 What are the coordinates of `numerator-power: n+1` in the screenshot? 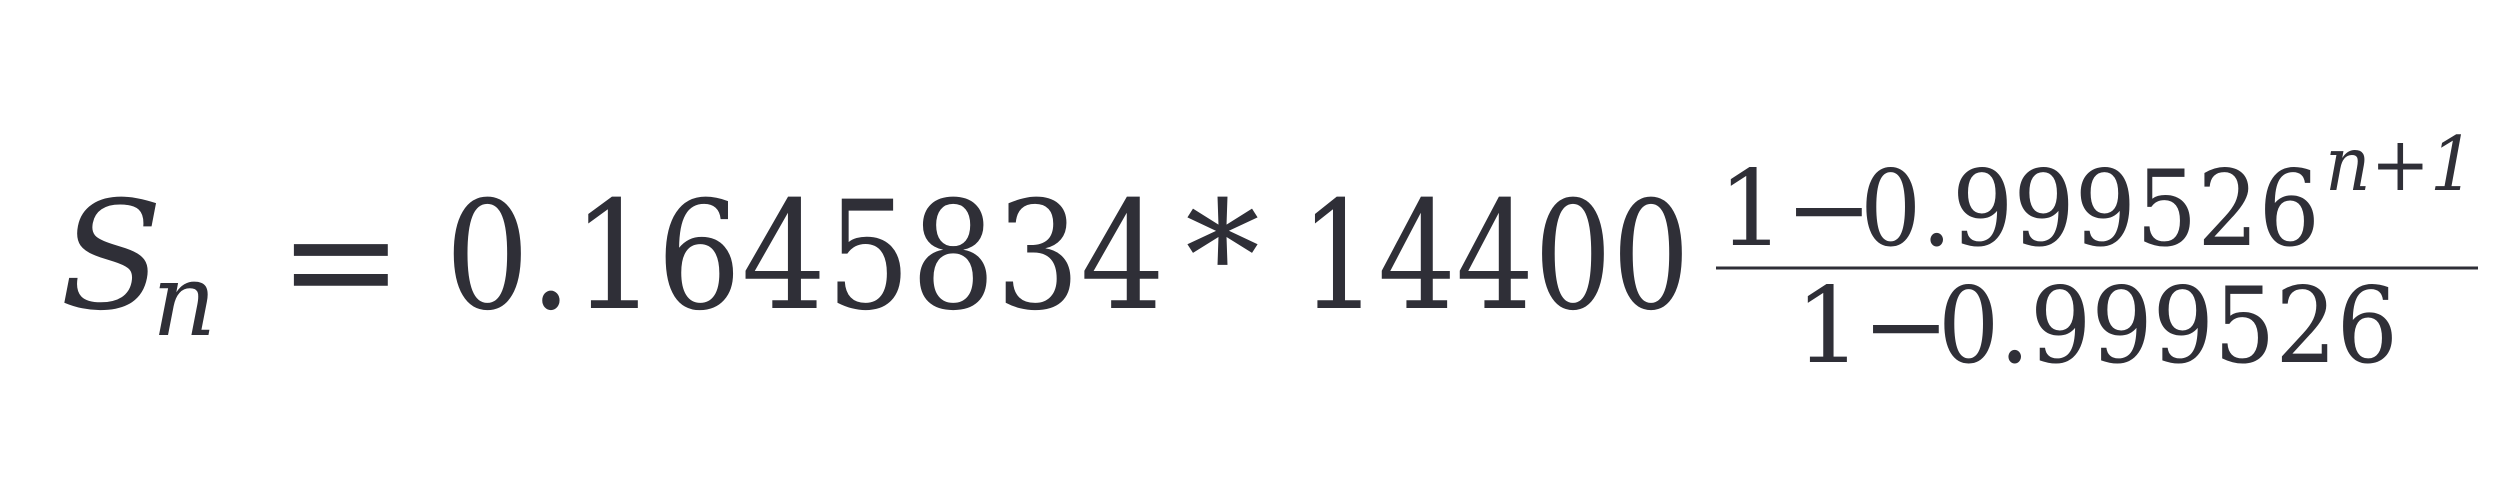 It's located at (2400, 164).